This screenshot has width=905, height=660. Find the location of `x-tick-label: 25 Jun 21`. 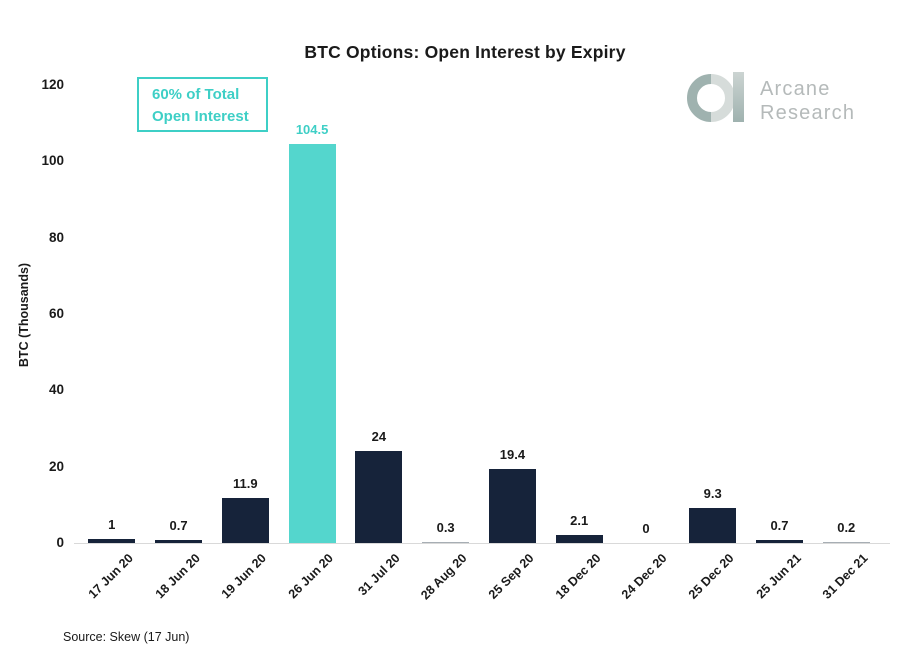

x-tick-label: 25 Jun 21 is located at coordinates (778, 576).